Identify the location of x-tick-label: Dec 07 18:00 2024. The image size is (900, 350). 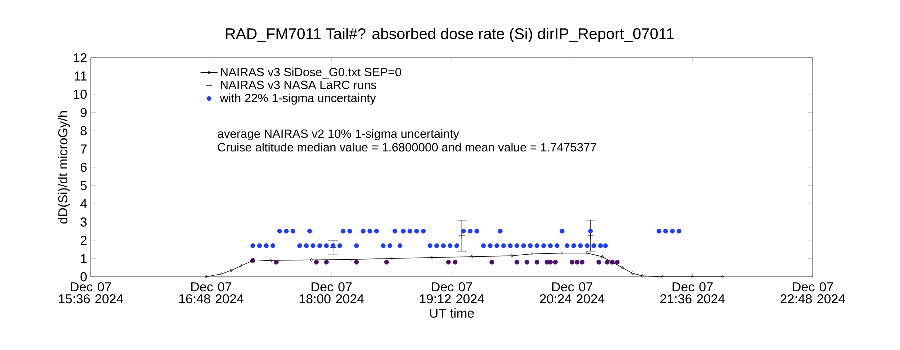
(332, 293).